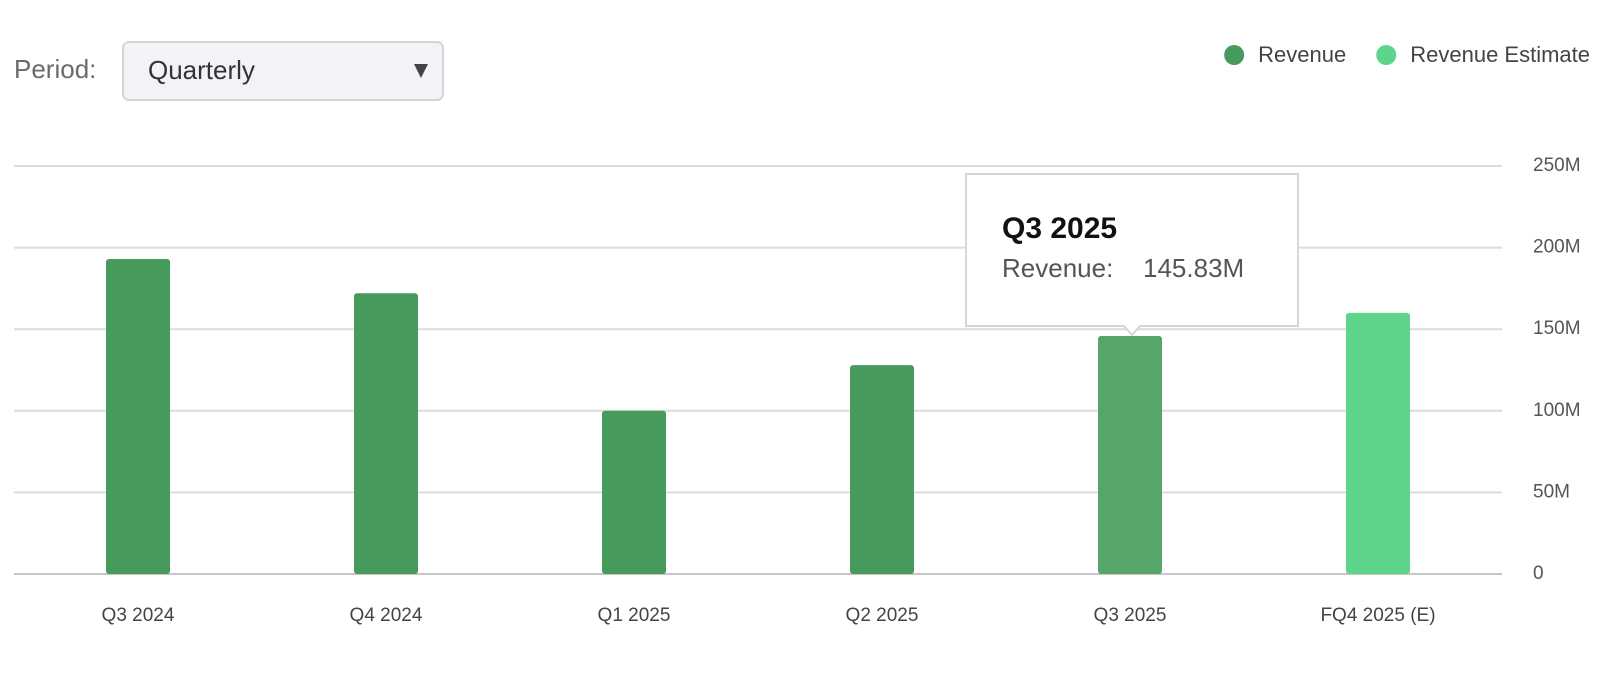 The image size is (1610, 677). What do you see at coordinates (1377, 615) in the screenshot?
I see `x-tick-label: FQ4 2025 (E)` at bounding box center [1377, 615].